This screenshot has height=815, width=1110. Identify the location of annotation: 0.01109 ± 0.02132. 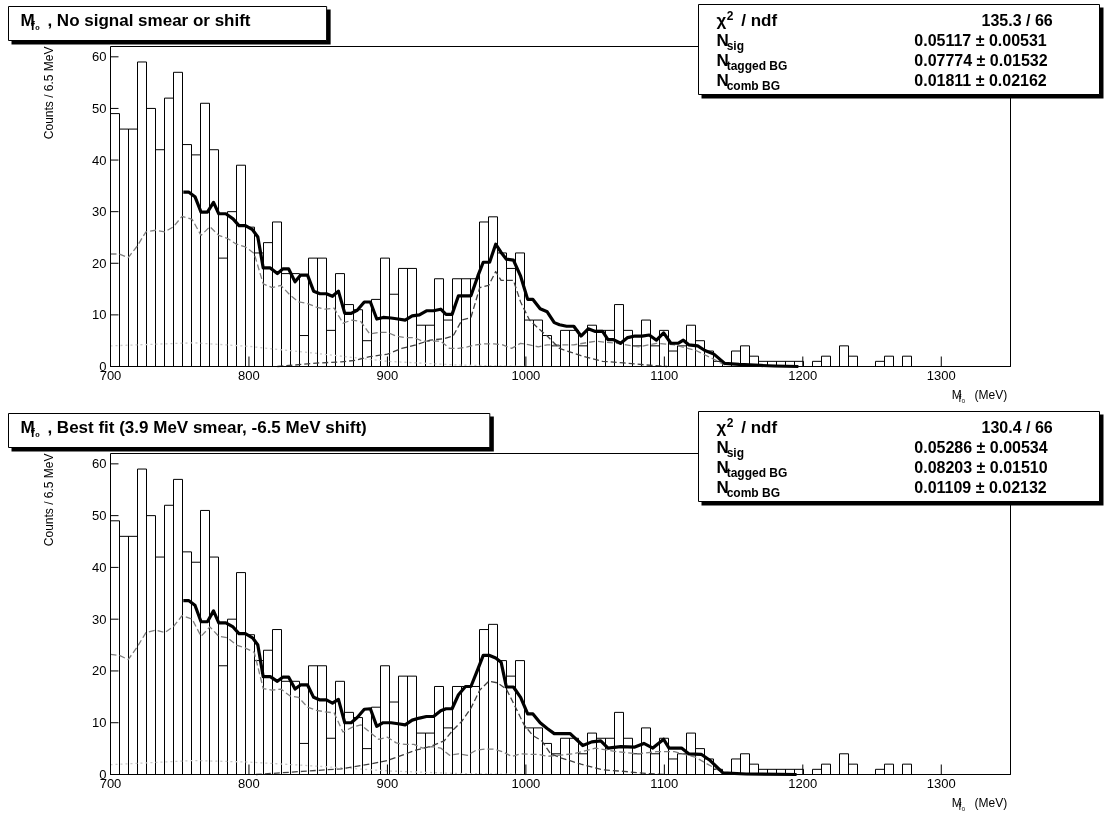
(980, 487).